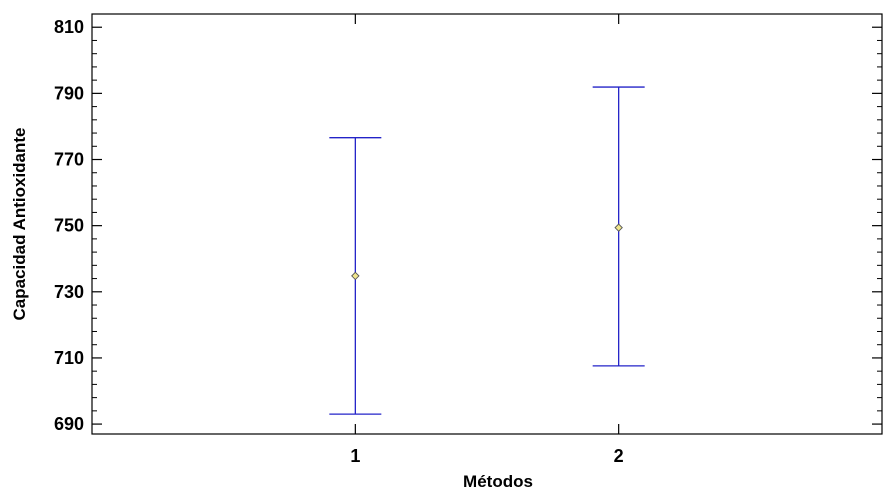  Describe the element at coordinates (69, 160) in the screenshot. I see `y-tick-label: 770` at that location.